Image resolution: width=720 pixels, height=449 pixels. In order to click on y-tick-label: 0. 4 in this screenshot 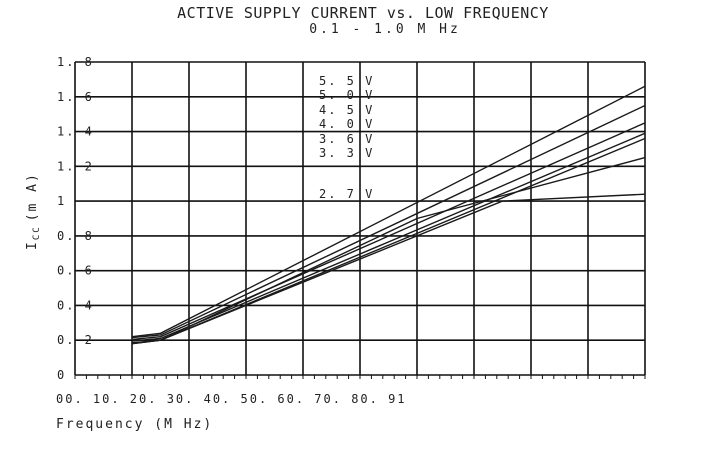, I will do `click(75, 305)`.